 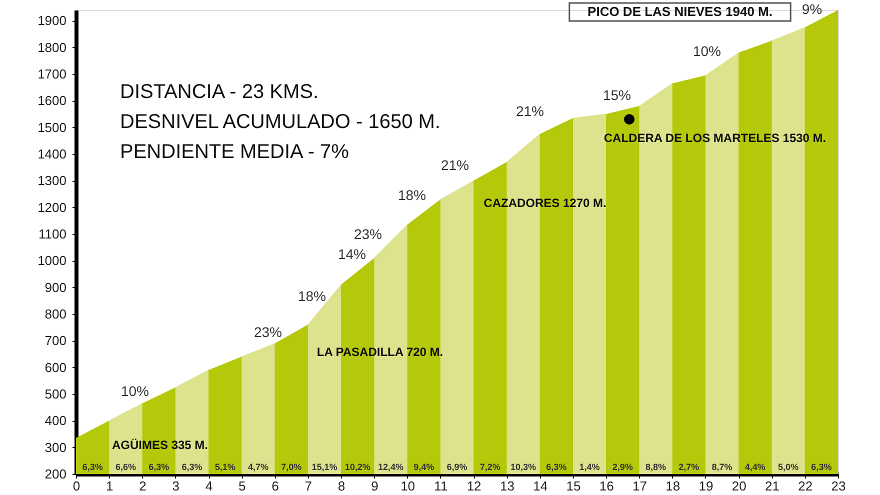 I want to click on annotation: 6,9%, so click(x=457, y=467).